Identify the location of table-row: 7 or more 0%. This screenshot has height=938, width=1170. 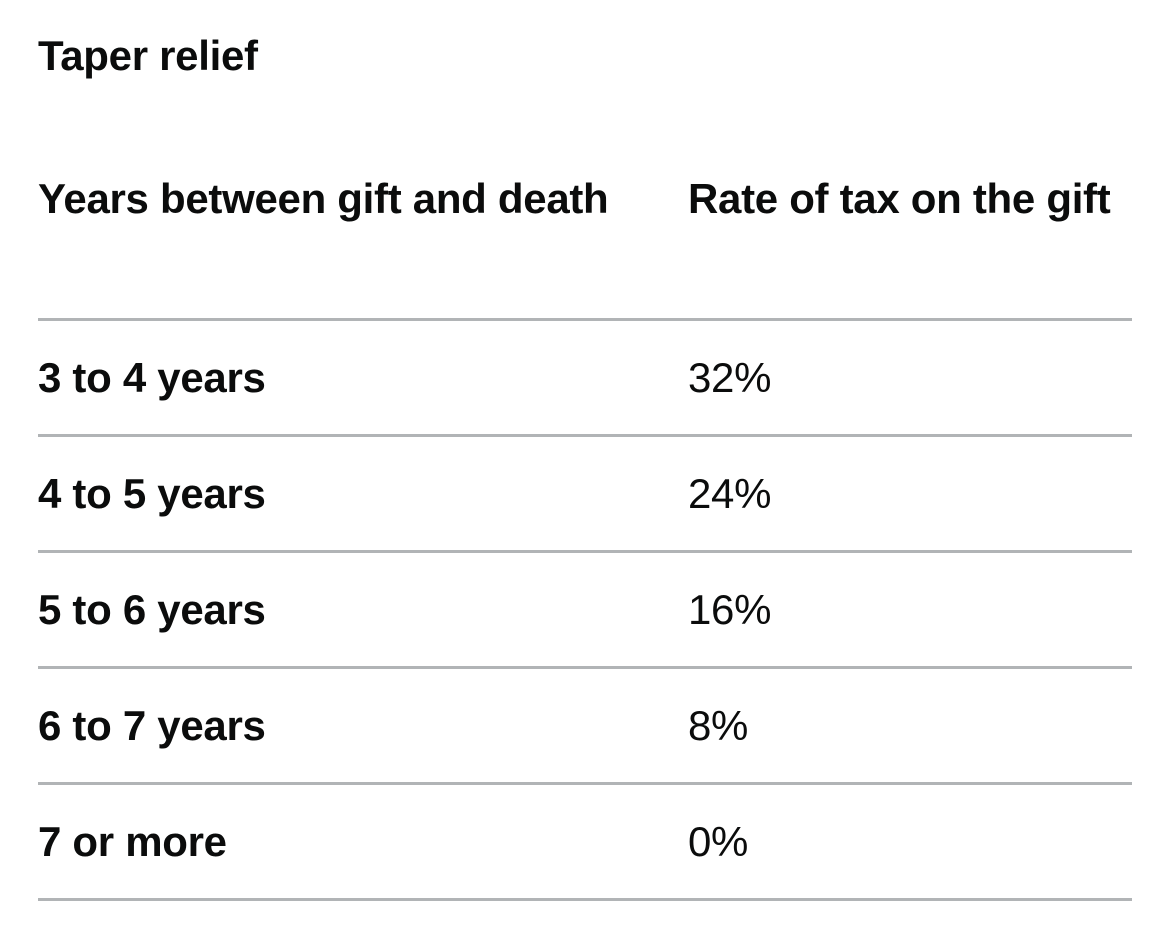
(585, 842).